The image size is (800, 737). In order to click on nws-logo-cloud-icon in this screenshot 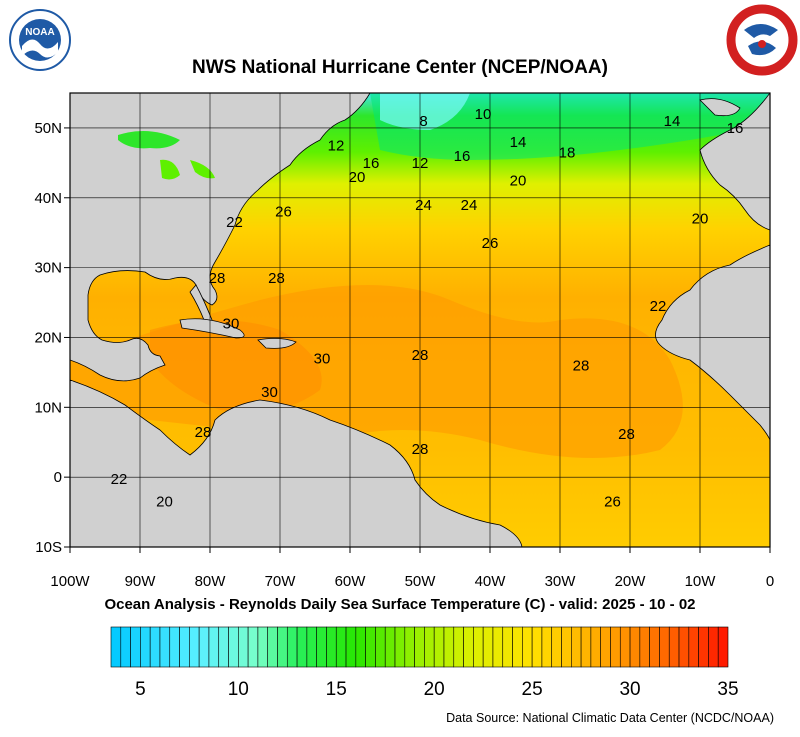, I will do `click(761, 31)`.